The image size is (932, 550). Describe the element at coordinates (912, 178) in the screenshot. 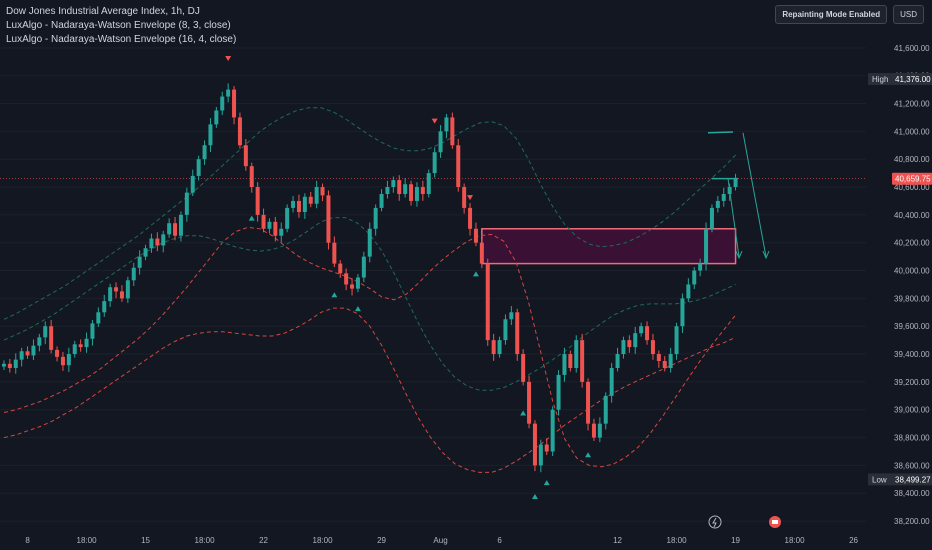

I see `last-price-tag-value-bg` at that location.